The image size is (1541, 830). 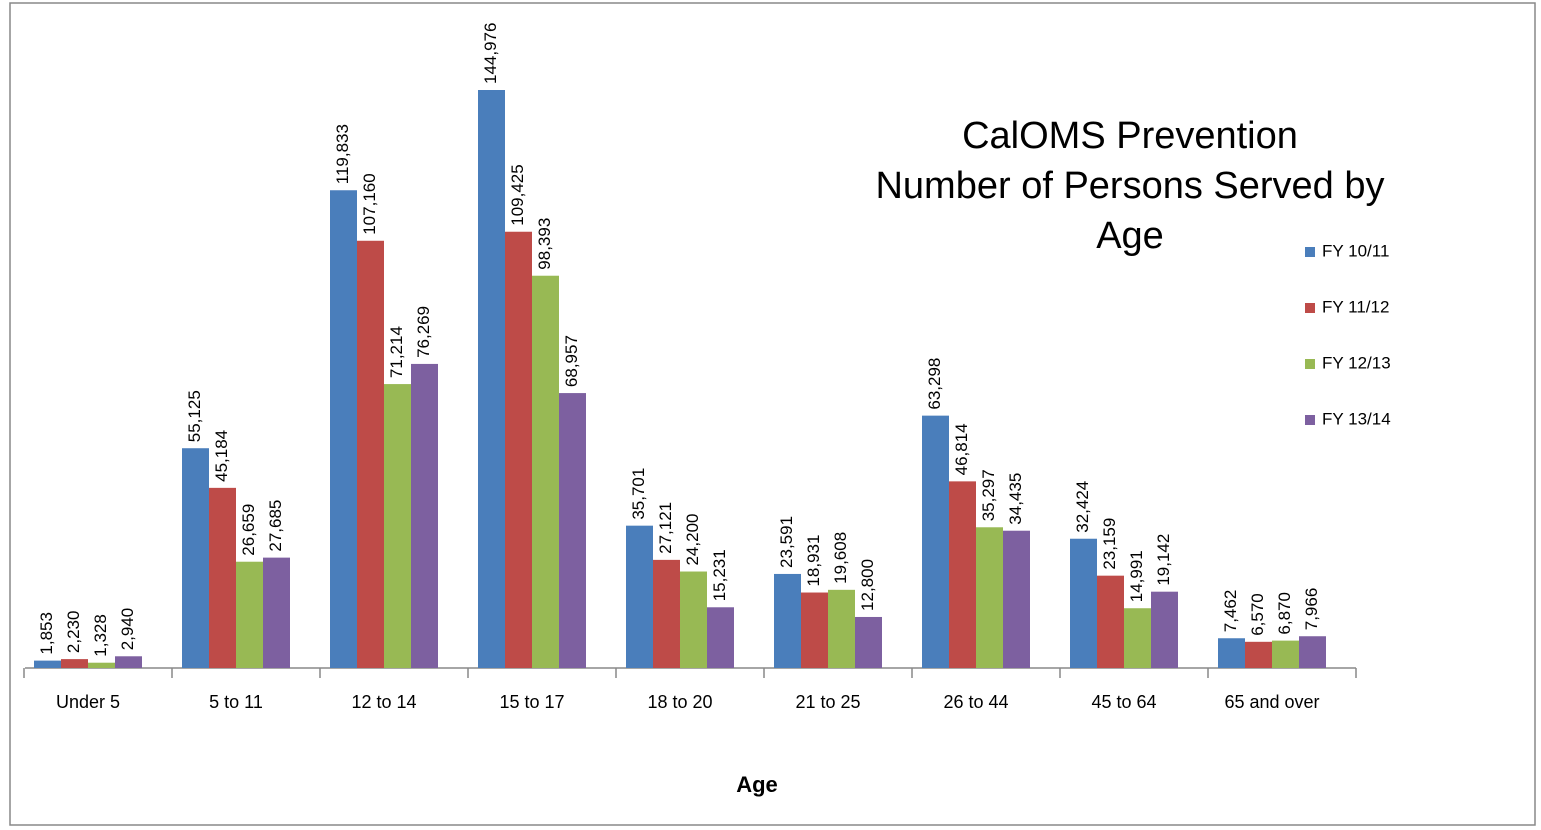 I want to click on data-label: 107,160, so click(x=369, y=203).